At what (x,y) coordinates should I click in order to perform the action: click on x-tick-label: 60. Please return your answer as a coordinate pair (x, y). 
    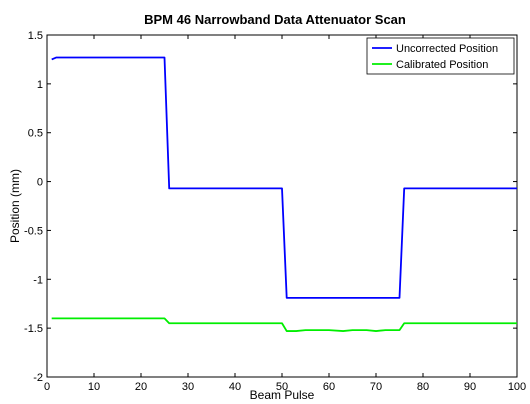
    Looking at the image, I should click on (329, 387).